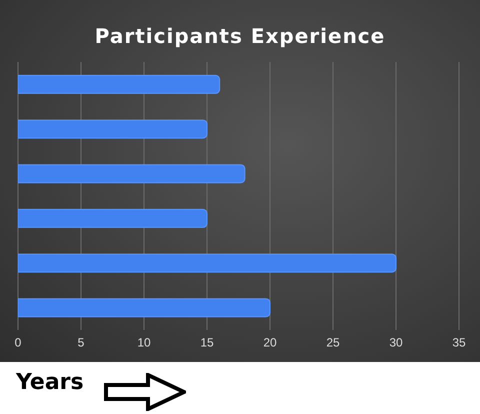 This screenshot has width=480, height=414. I want to click on x-tick-label: 5, so click(81, 343).